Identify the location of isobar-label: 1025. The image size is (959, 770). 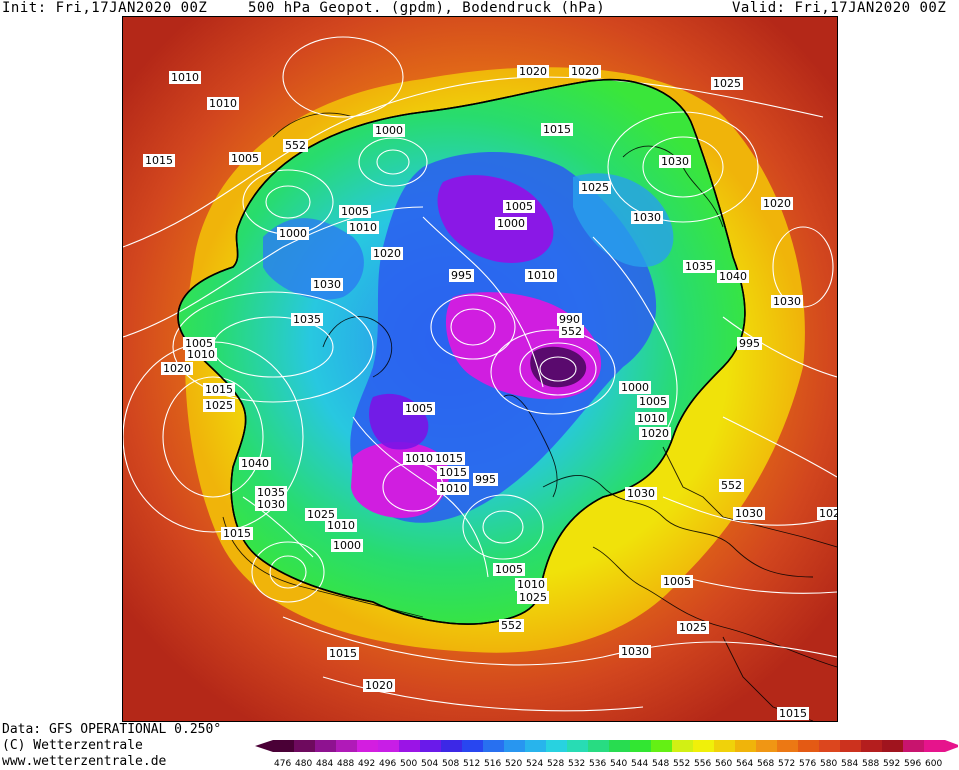
(219, 405).